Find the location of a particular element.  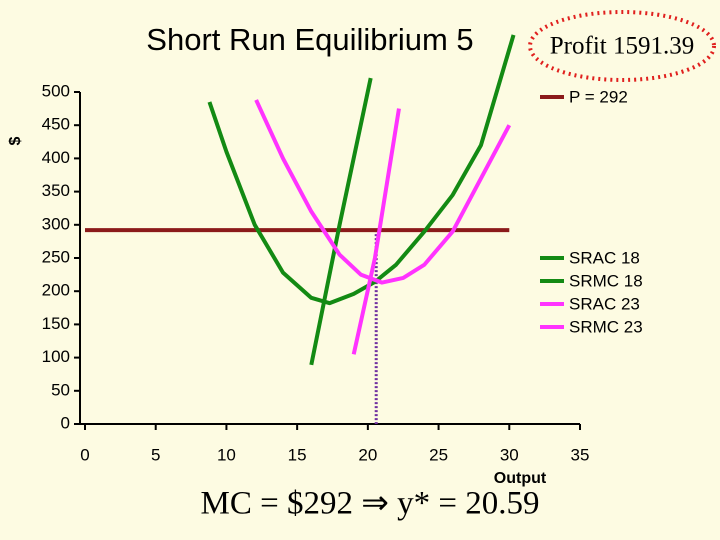

x-tick-label: 20 is located at coordinates (367, 454).